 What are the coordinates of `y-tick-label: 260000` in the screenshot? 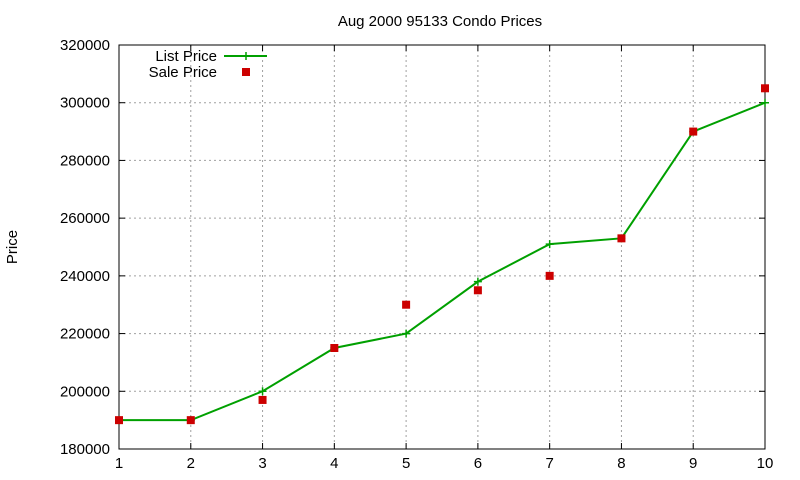 It's located at (85, 218).